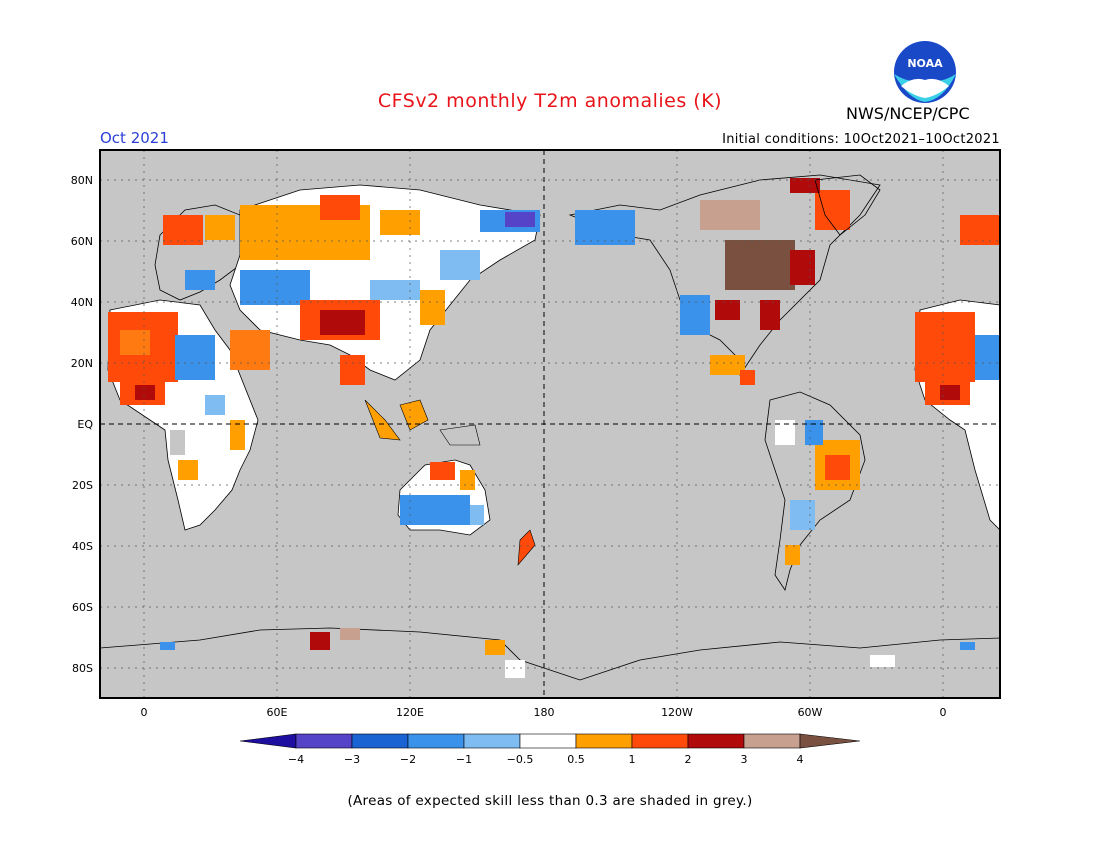 The image size is (1100, 850). I want to click on lon-label: 180, so click(544, 712).